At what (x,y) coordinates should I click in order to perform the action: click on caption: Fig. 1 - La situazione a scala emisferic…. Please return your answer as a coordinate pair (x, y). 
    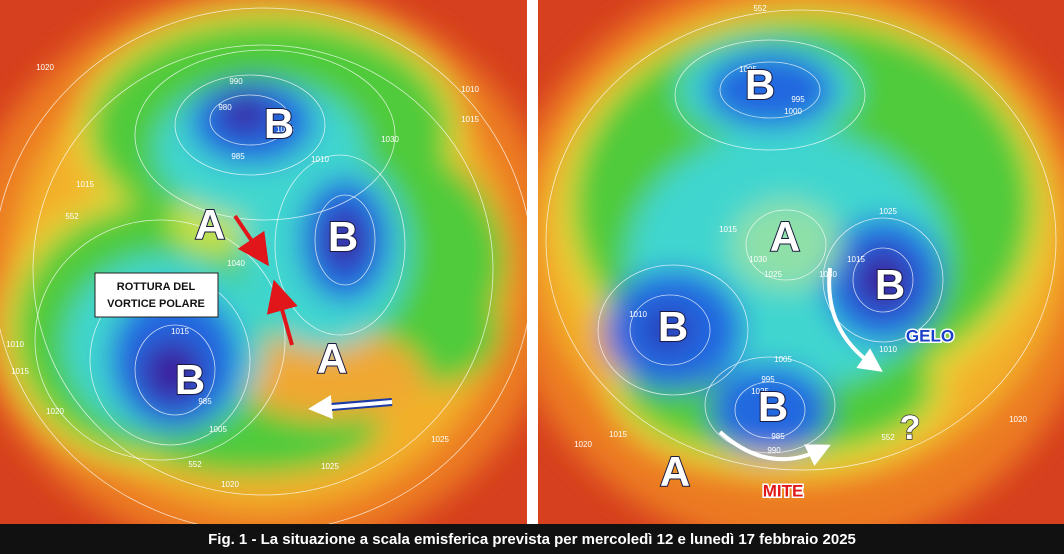
    Looking at the image, I should click on (532, 539).